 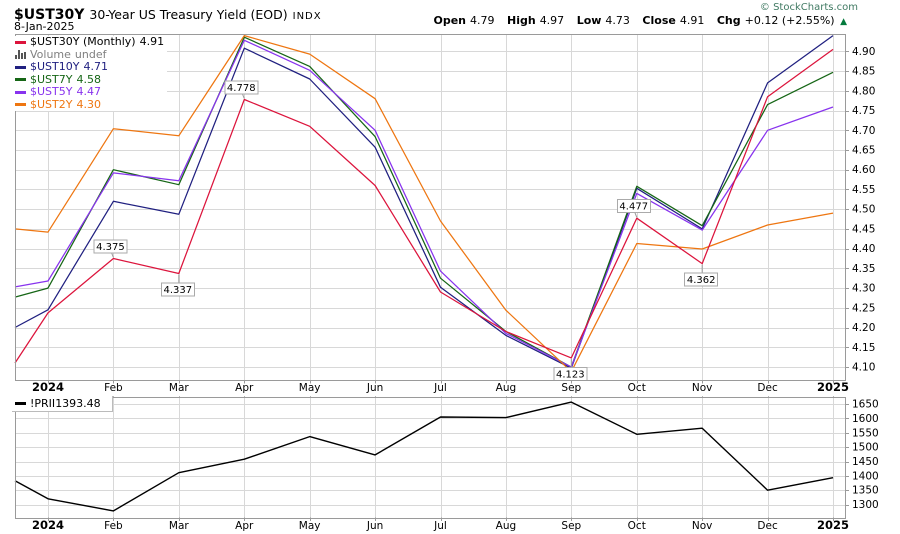 I want to click on y-axis-tick-label: 1550, so click(x=865, y=433).